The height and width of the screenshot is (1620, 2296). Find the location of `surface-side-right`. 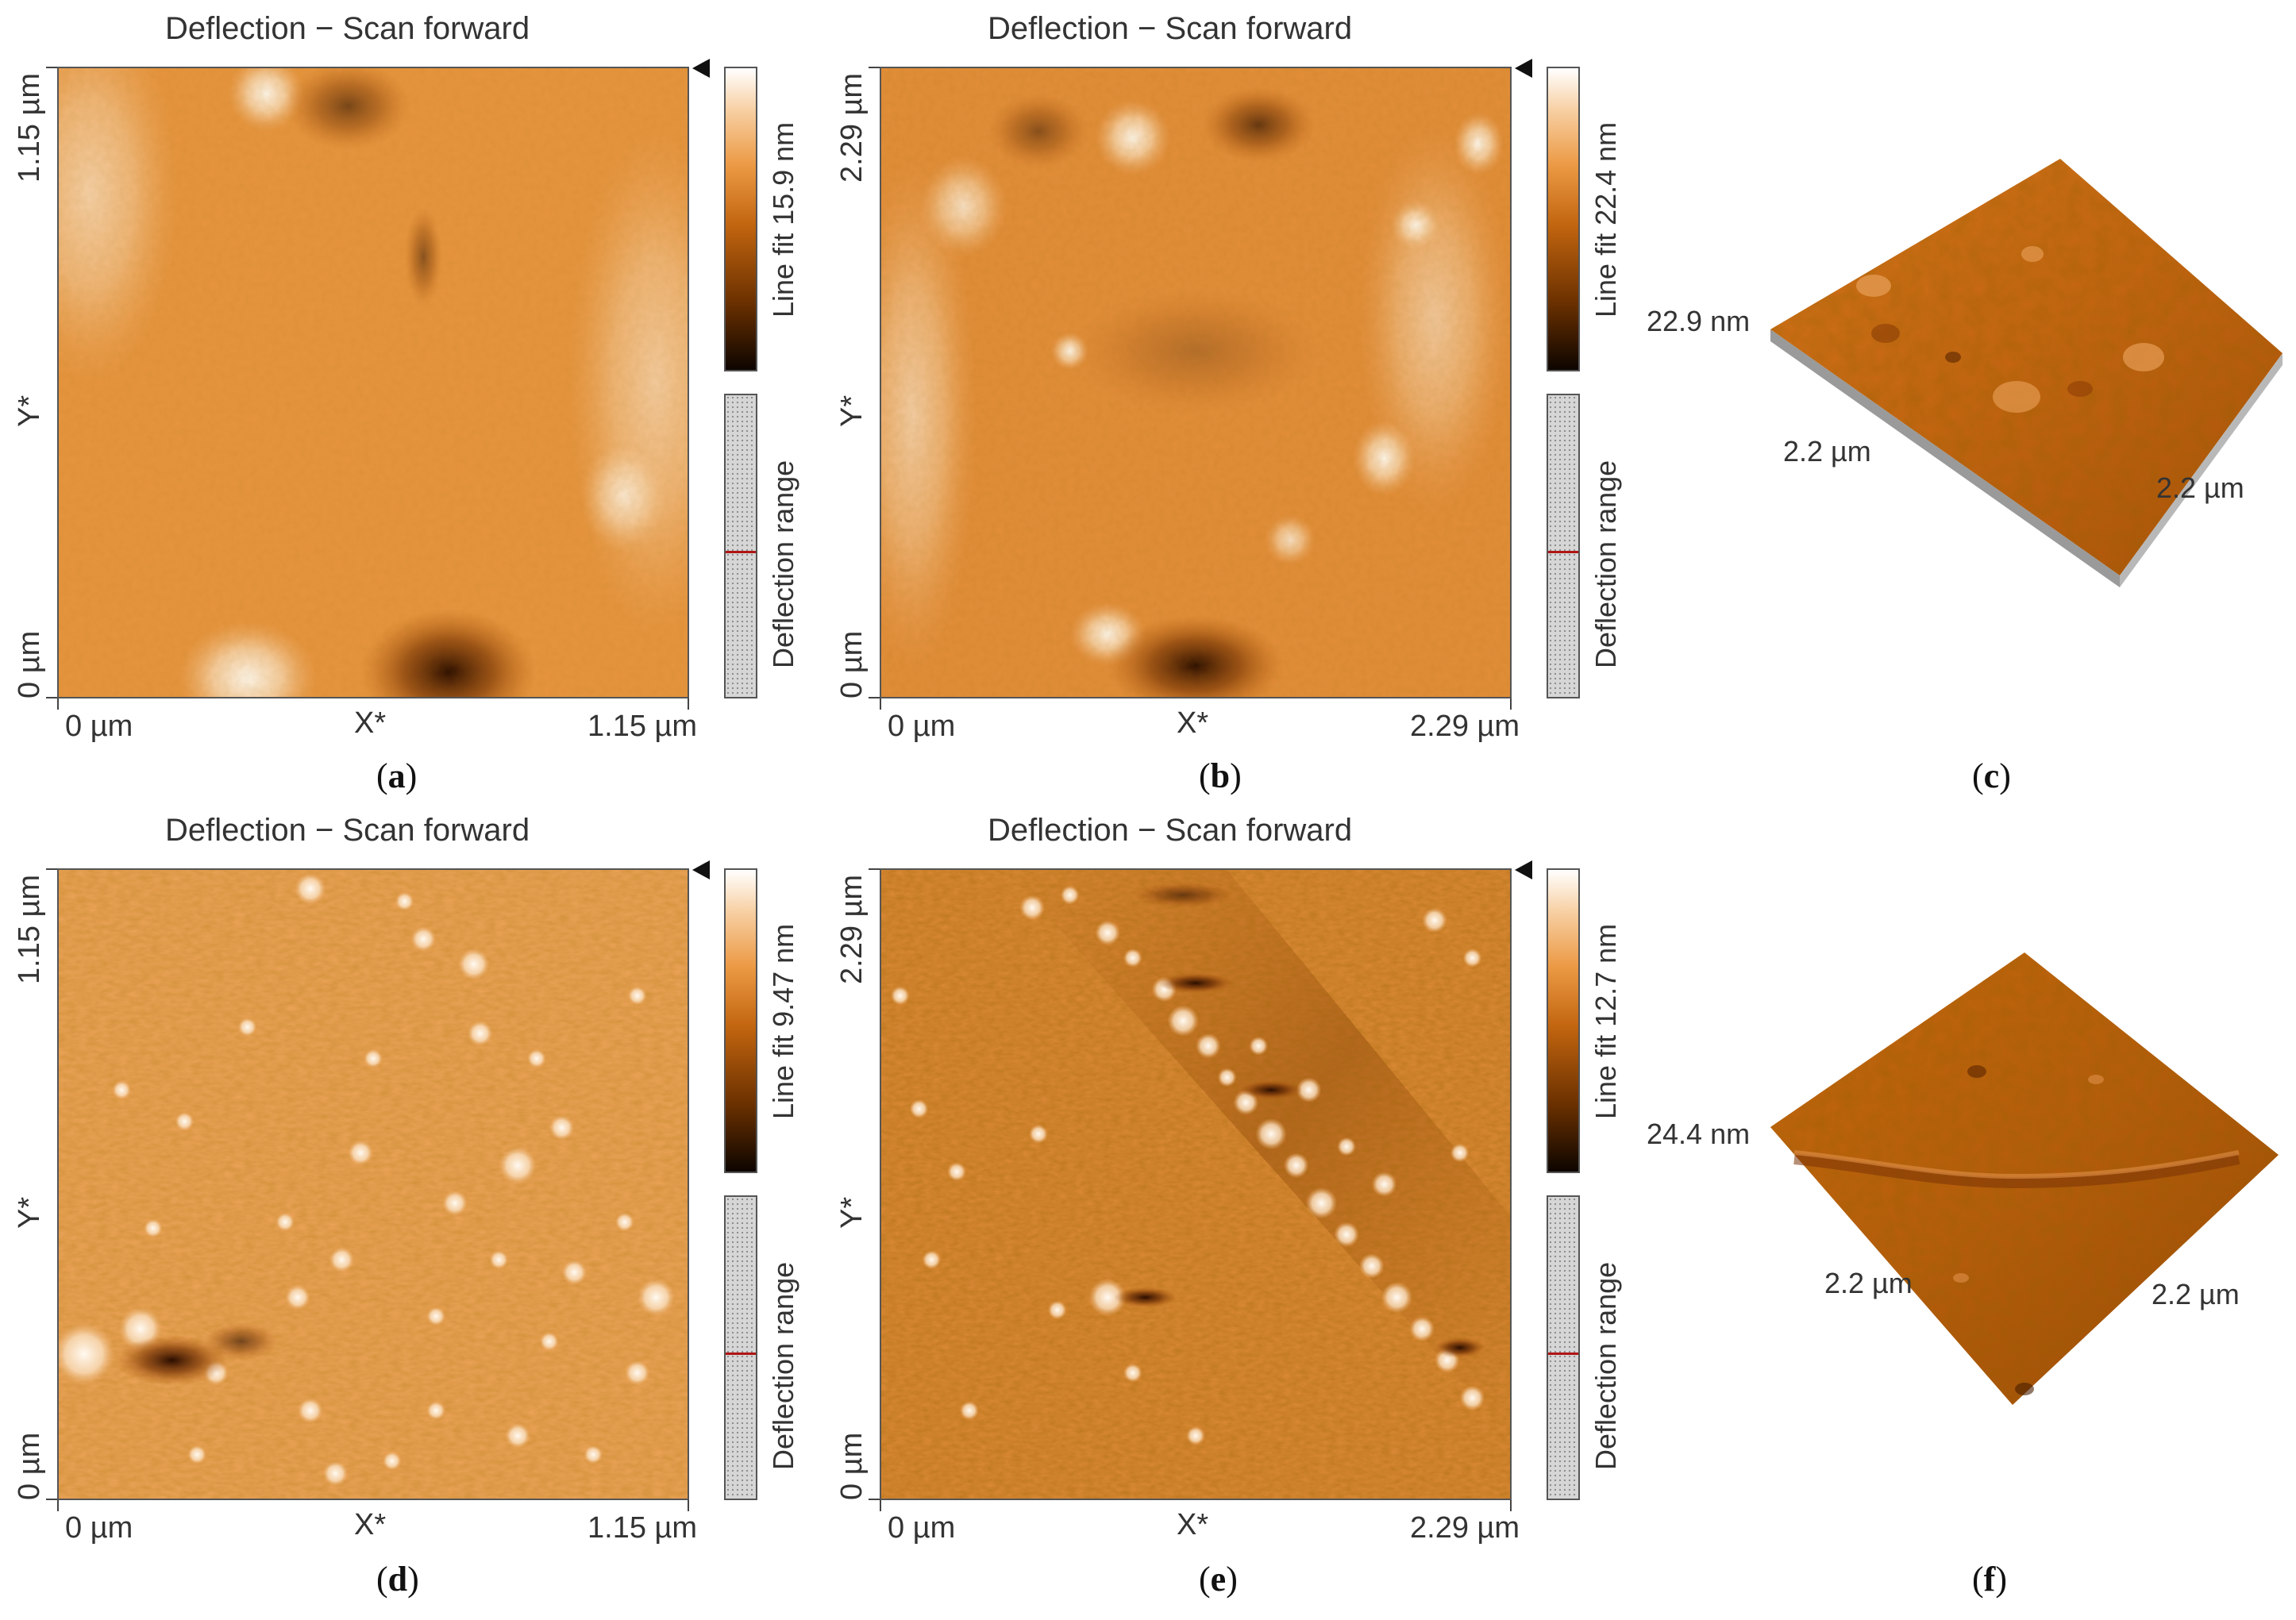

surface-side-right is located at coordinates (2201, 470).